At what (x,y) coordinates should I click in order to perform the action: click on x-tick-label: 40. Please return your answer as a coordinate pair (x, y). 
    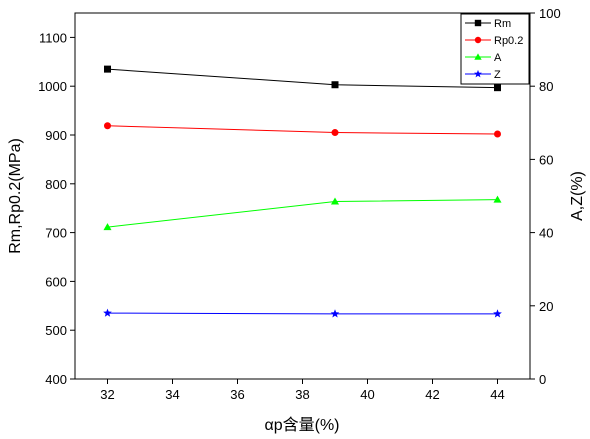
    Looking at the image, I should click on (367, 394).